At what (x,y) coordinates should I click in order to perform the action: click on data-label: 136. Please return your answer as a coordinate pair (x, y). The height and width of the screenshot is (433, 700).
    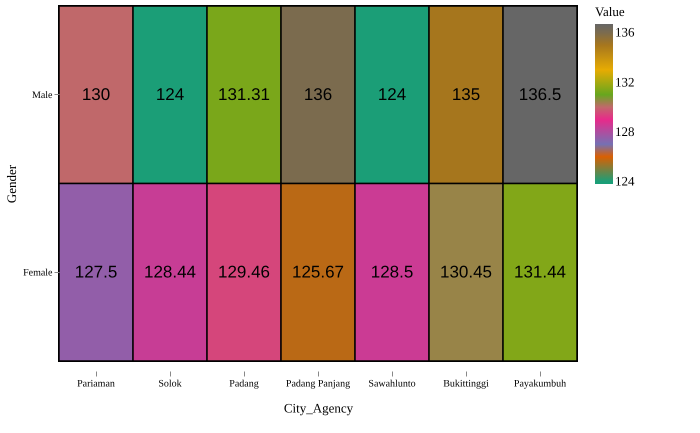
    Looking at the image, I should click on (318, 94).